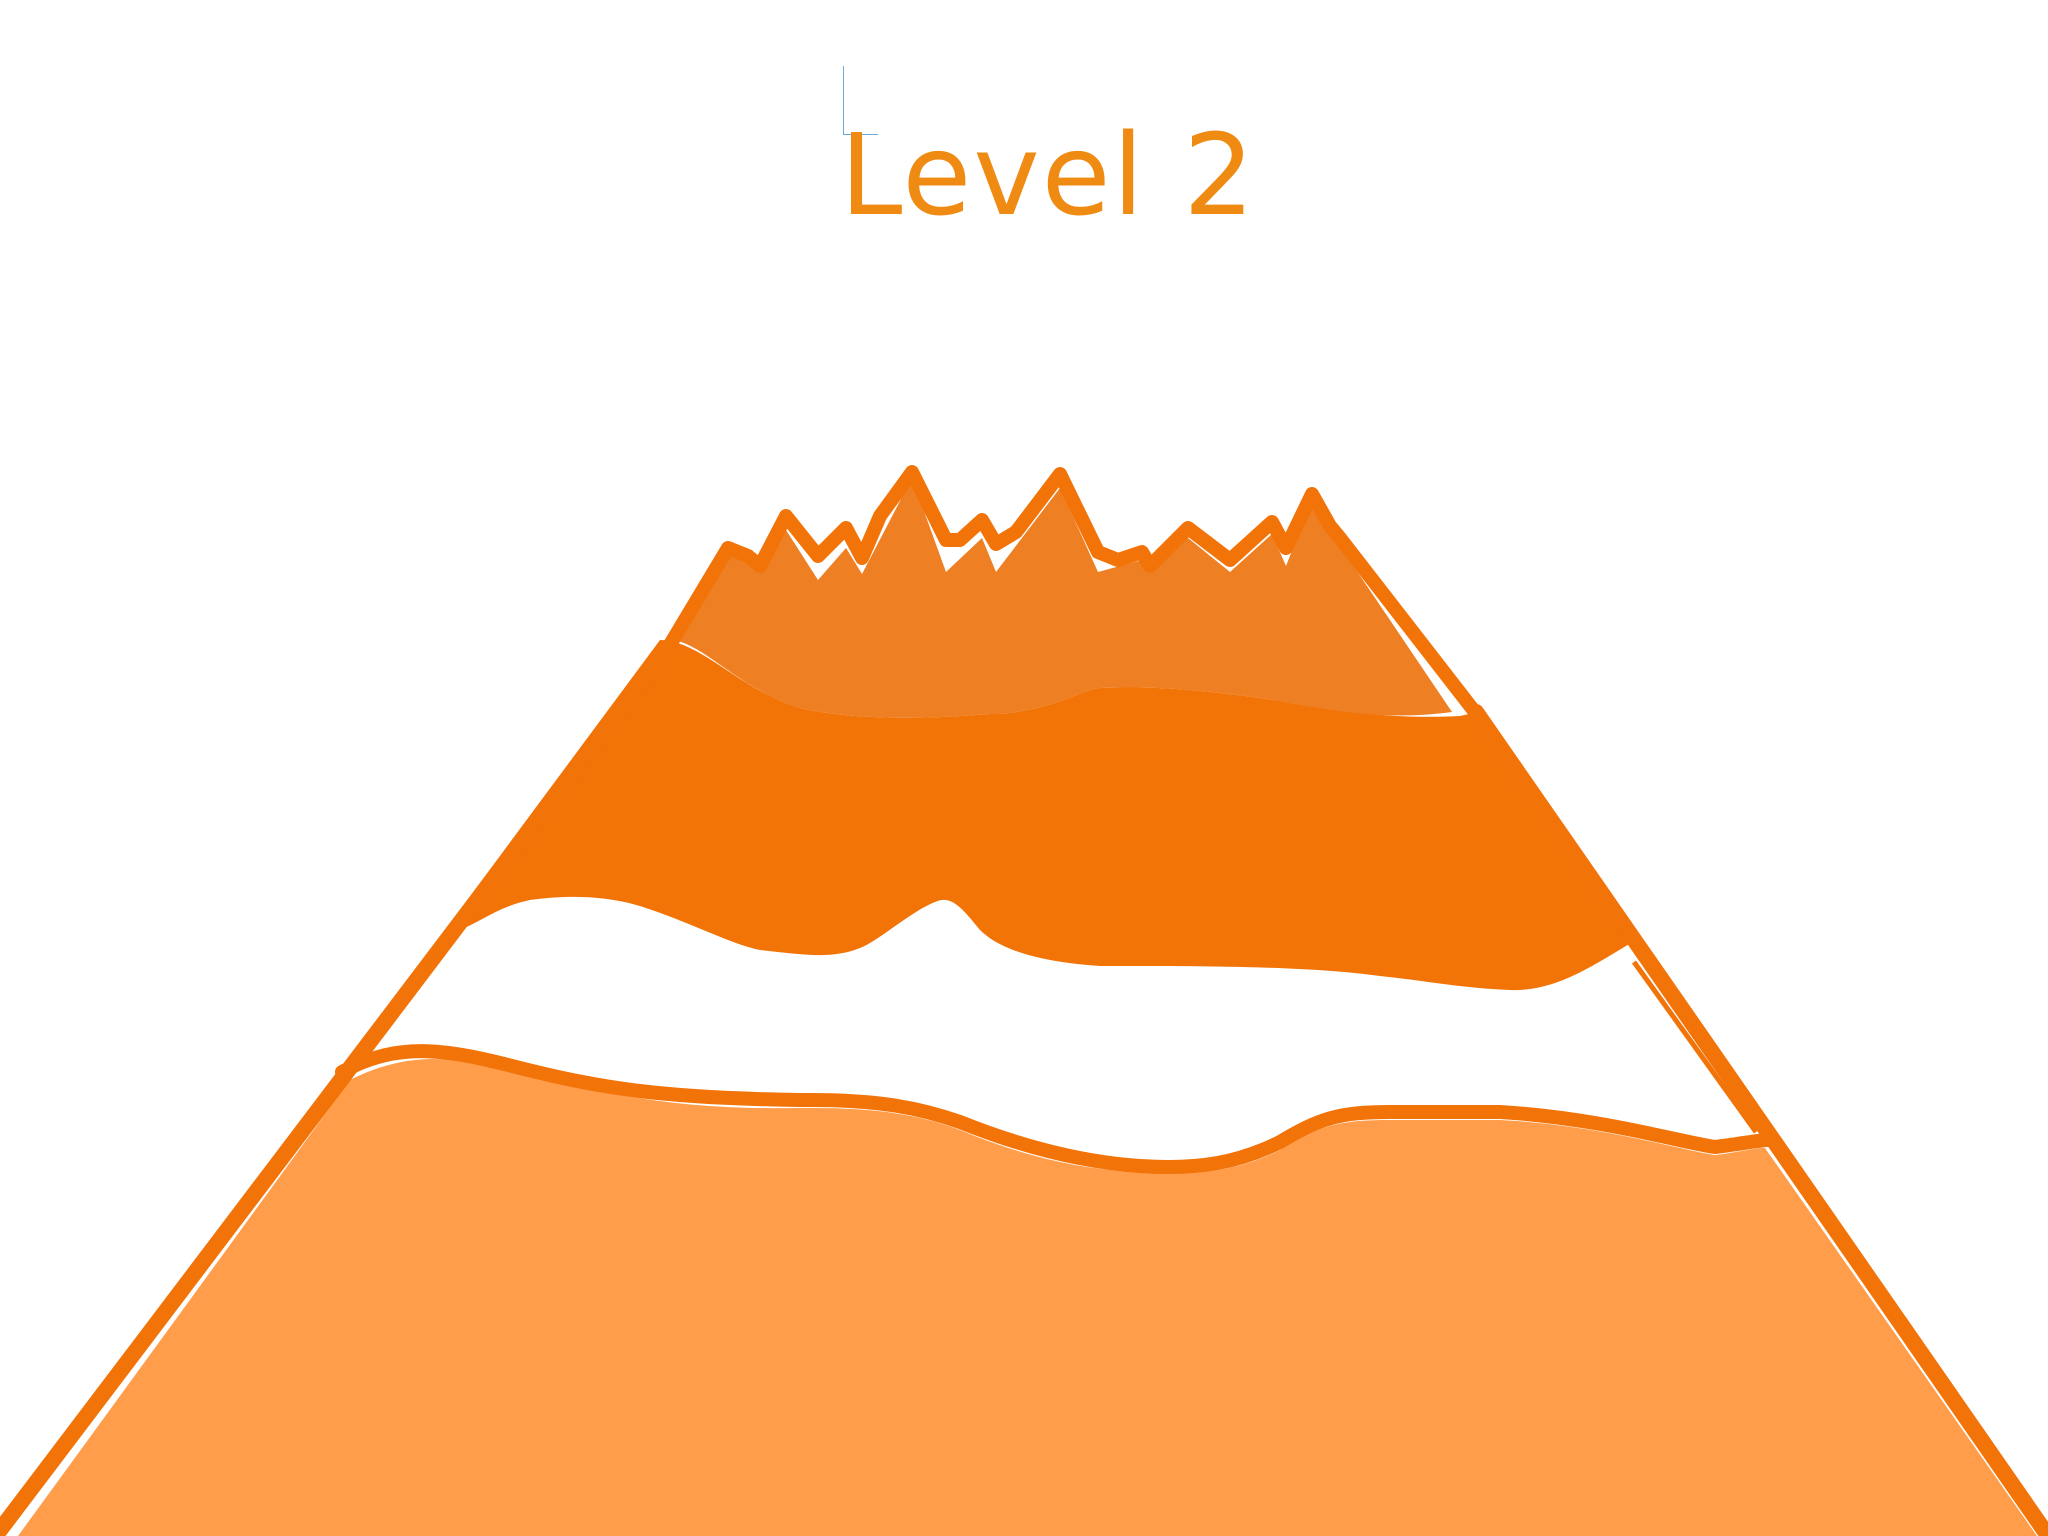  Describe the element at coordinates (1048, 176) in the screenshot. I see `level-title: Level 2` at that location.